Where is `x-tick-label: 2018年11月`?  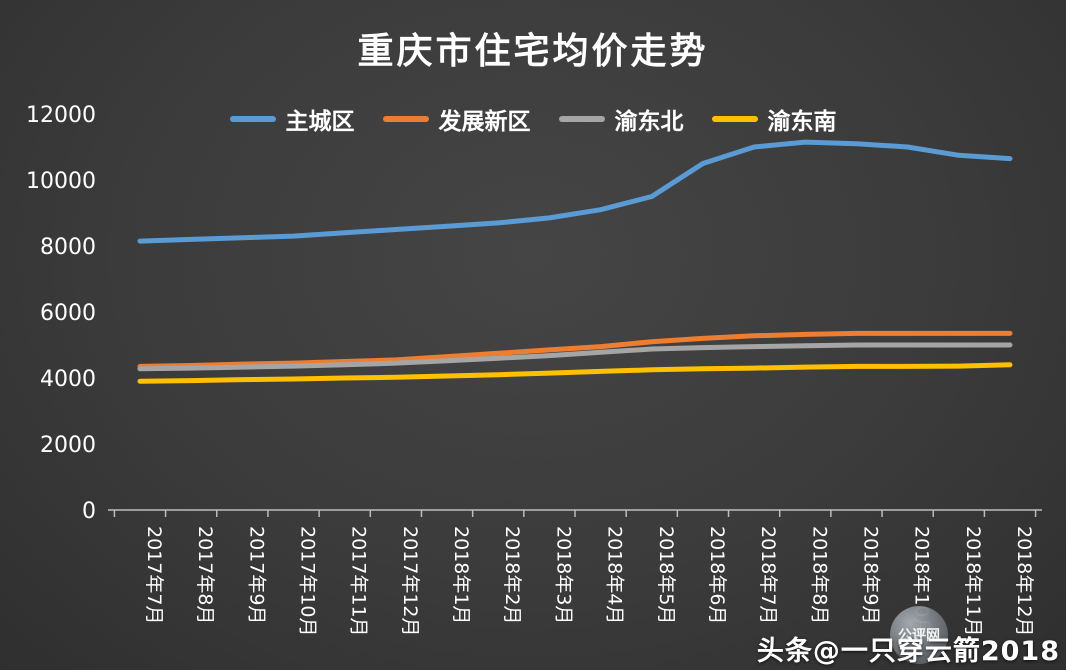 x-tick-label: 2018年11月 is located at coordinates (973, 581).